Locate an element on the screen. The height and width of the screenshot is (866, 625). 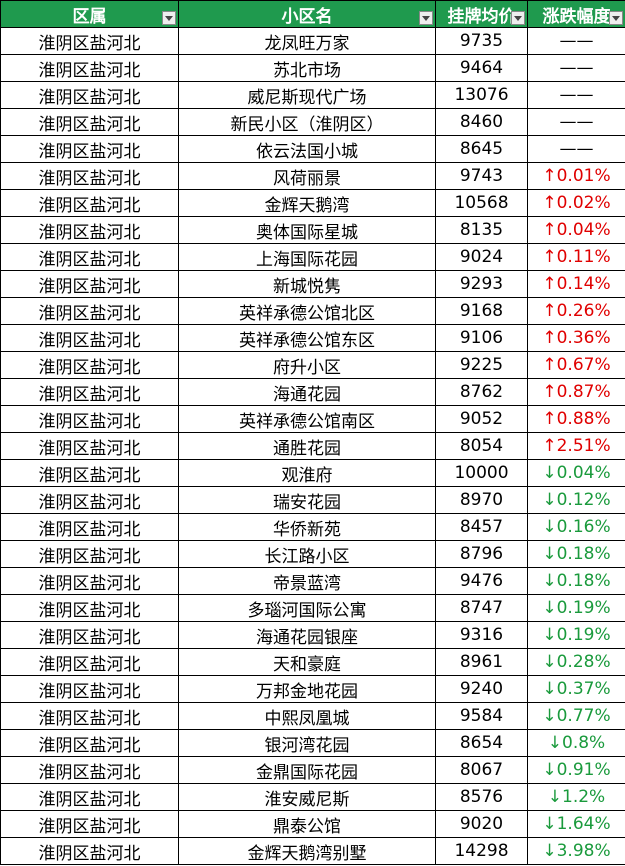
table-row: 淮阴区盐河北 苏北市场 9464 —— is located at coordinates (312, 68).